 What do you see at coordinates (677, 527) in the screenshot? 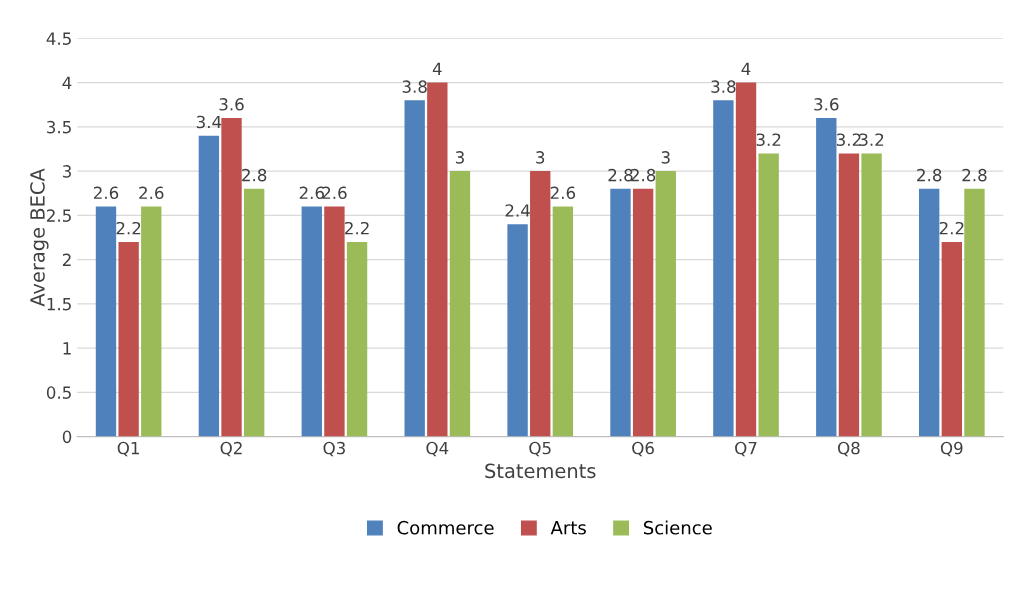
I see `legend-label: Science` at bounding box center [677, 527].